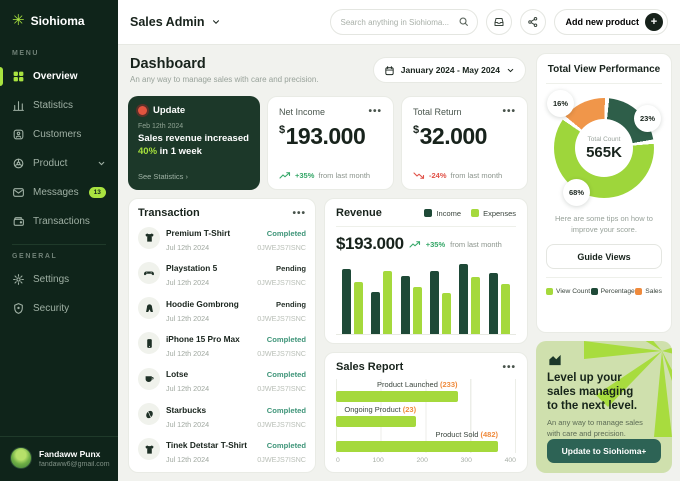 Image resolution: width=680 pixels, height=481 pixels. Describe the element at coordinates (375, 111) in the screenshot. I see `net-income-menu-button: •••` at that location.